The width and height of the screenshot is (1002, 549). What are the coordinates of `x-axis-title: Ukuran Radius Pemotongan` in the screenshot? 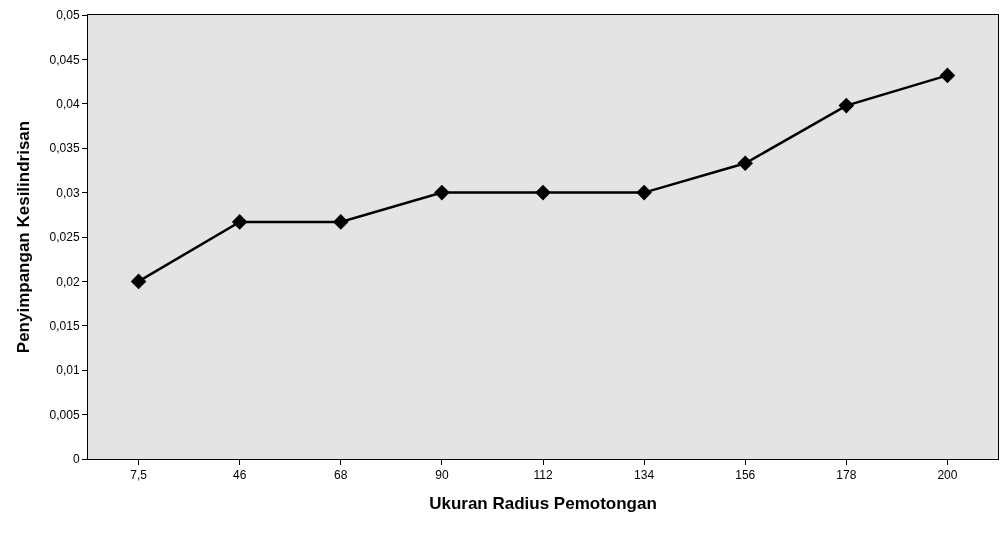 It's located at (543, 503).